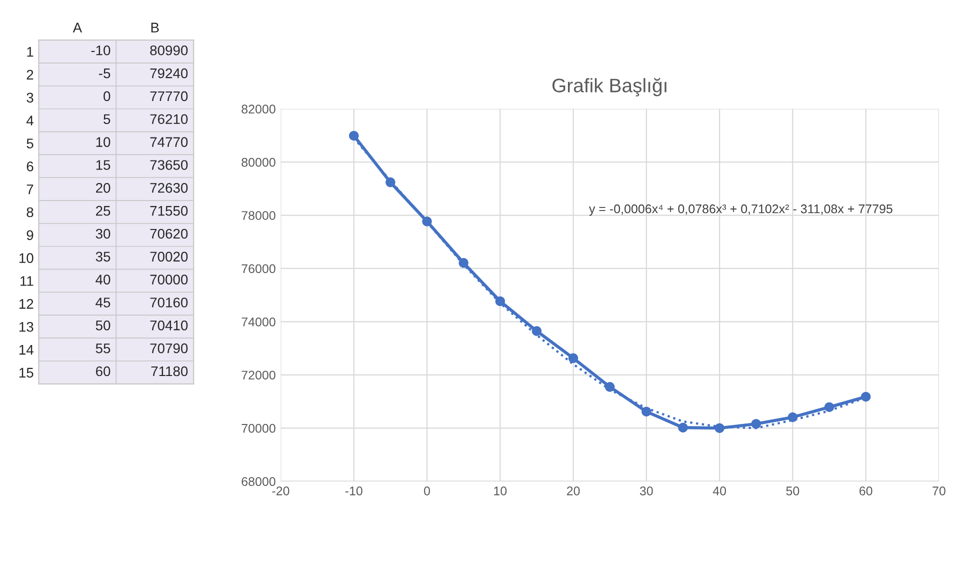 The width and height of the screenshot is (968, 573). I want to click on x-tick-label: B, so click(155, 27).